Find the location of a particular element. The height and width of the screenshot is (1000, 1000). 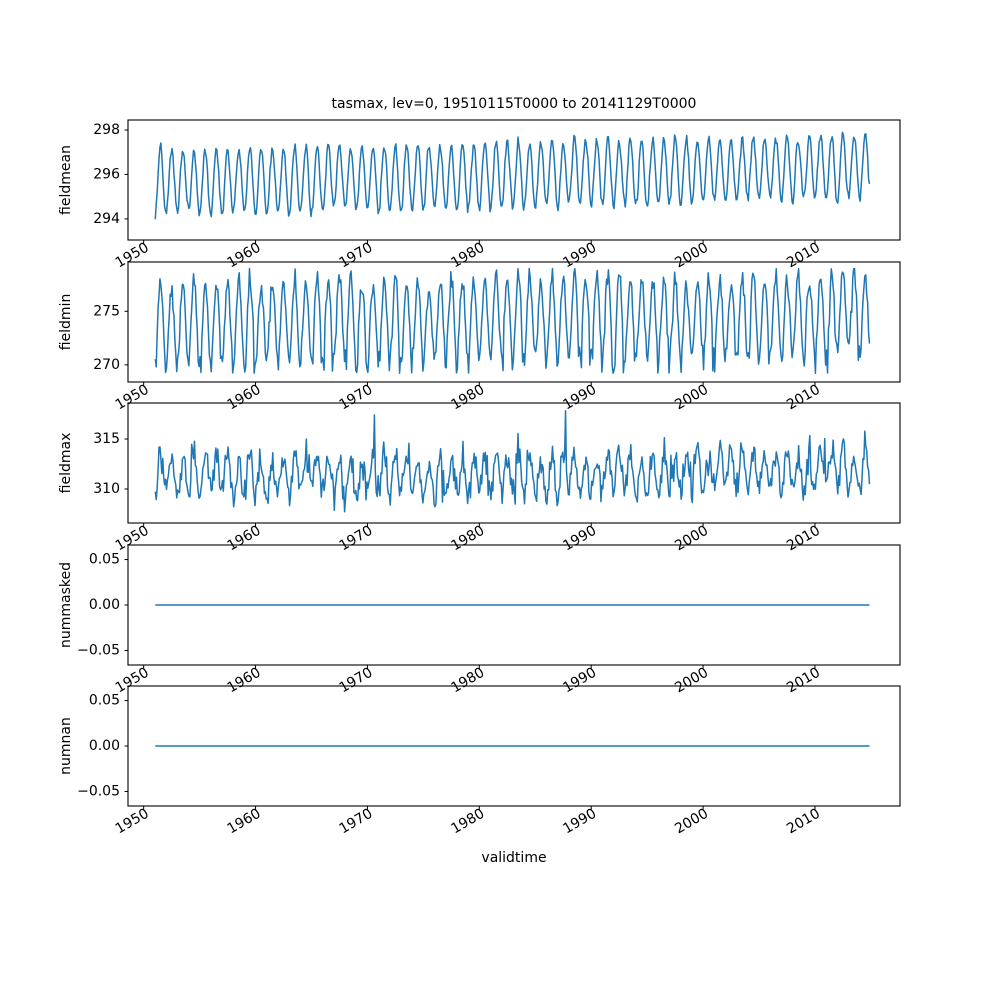

series-line-fieldmin is located at coordinates (512, 321).